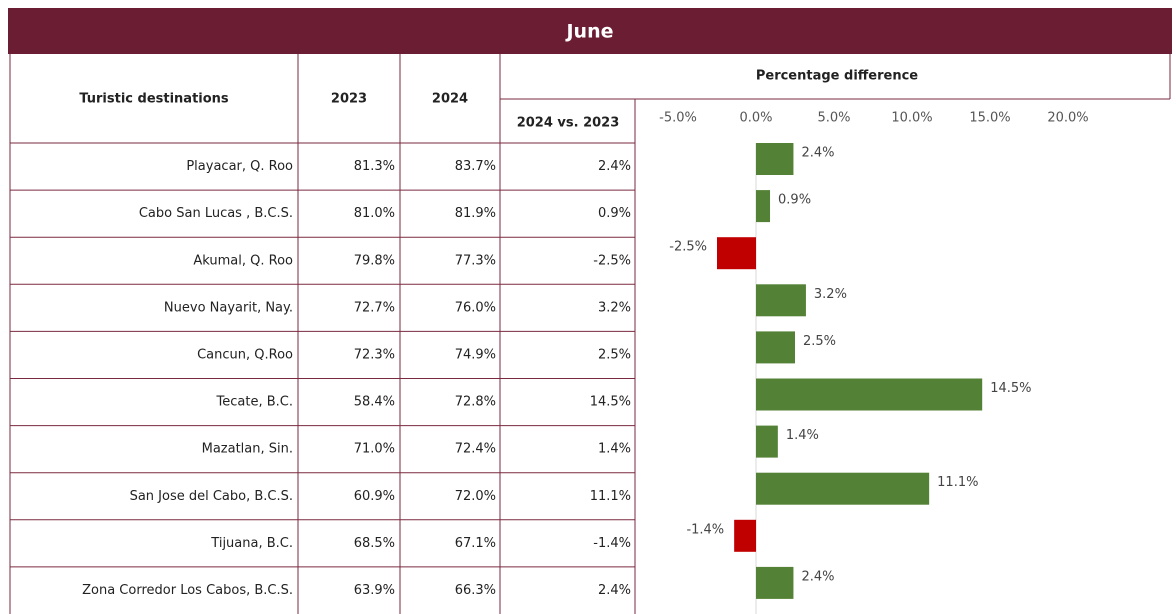 The image size is (1176, 614). What do you see at coordinates (475, 354) in the screenshot?
I see `cell: 74.9%` at bounding box center [475, 354].